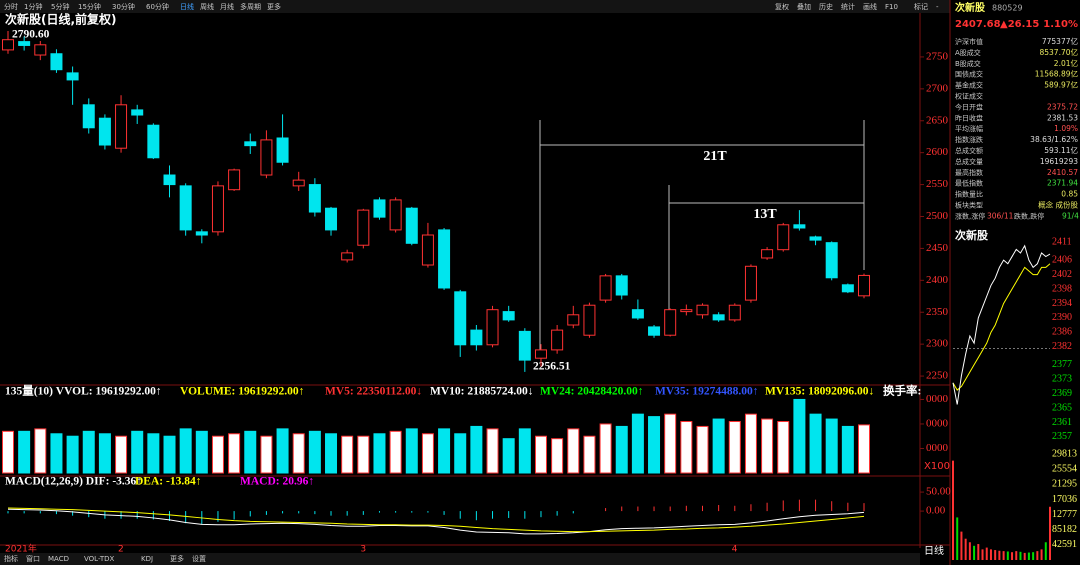  What do you see at coordinates (969, 172) in the screenshot?
I see `info-label: 最高指数` at bounding box center [969, 172].